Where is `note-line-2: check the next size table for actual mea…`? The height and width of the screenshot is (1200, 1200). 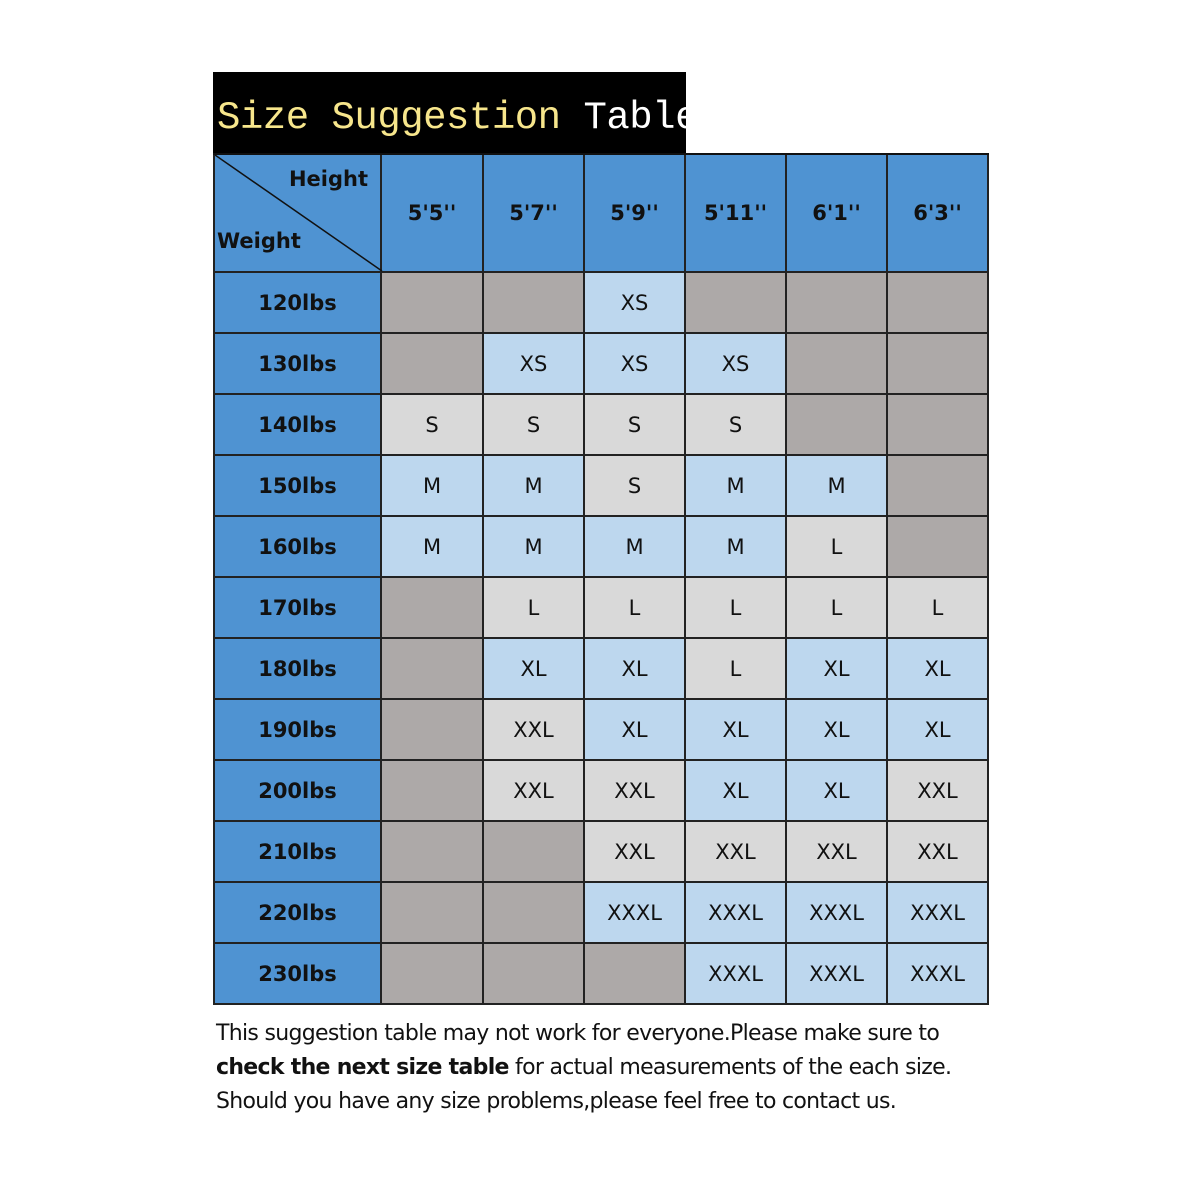 note-line-2: check the next size table for actual mea… is located at coordinates (584, 1068).